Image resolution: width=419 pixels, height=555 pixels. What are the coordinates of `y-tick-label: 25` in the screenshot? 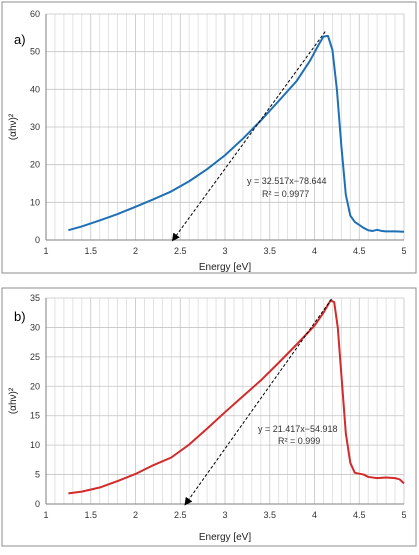 It's located at (35, 357).